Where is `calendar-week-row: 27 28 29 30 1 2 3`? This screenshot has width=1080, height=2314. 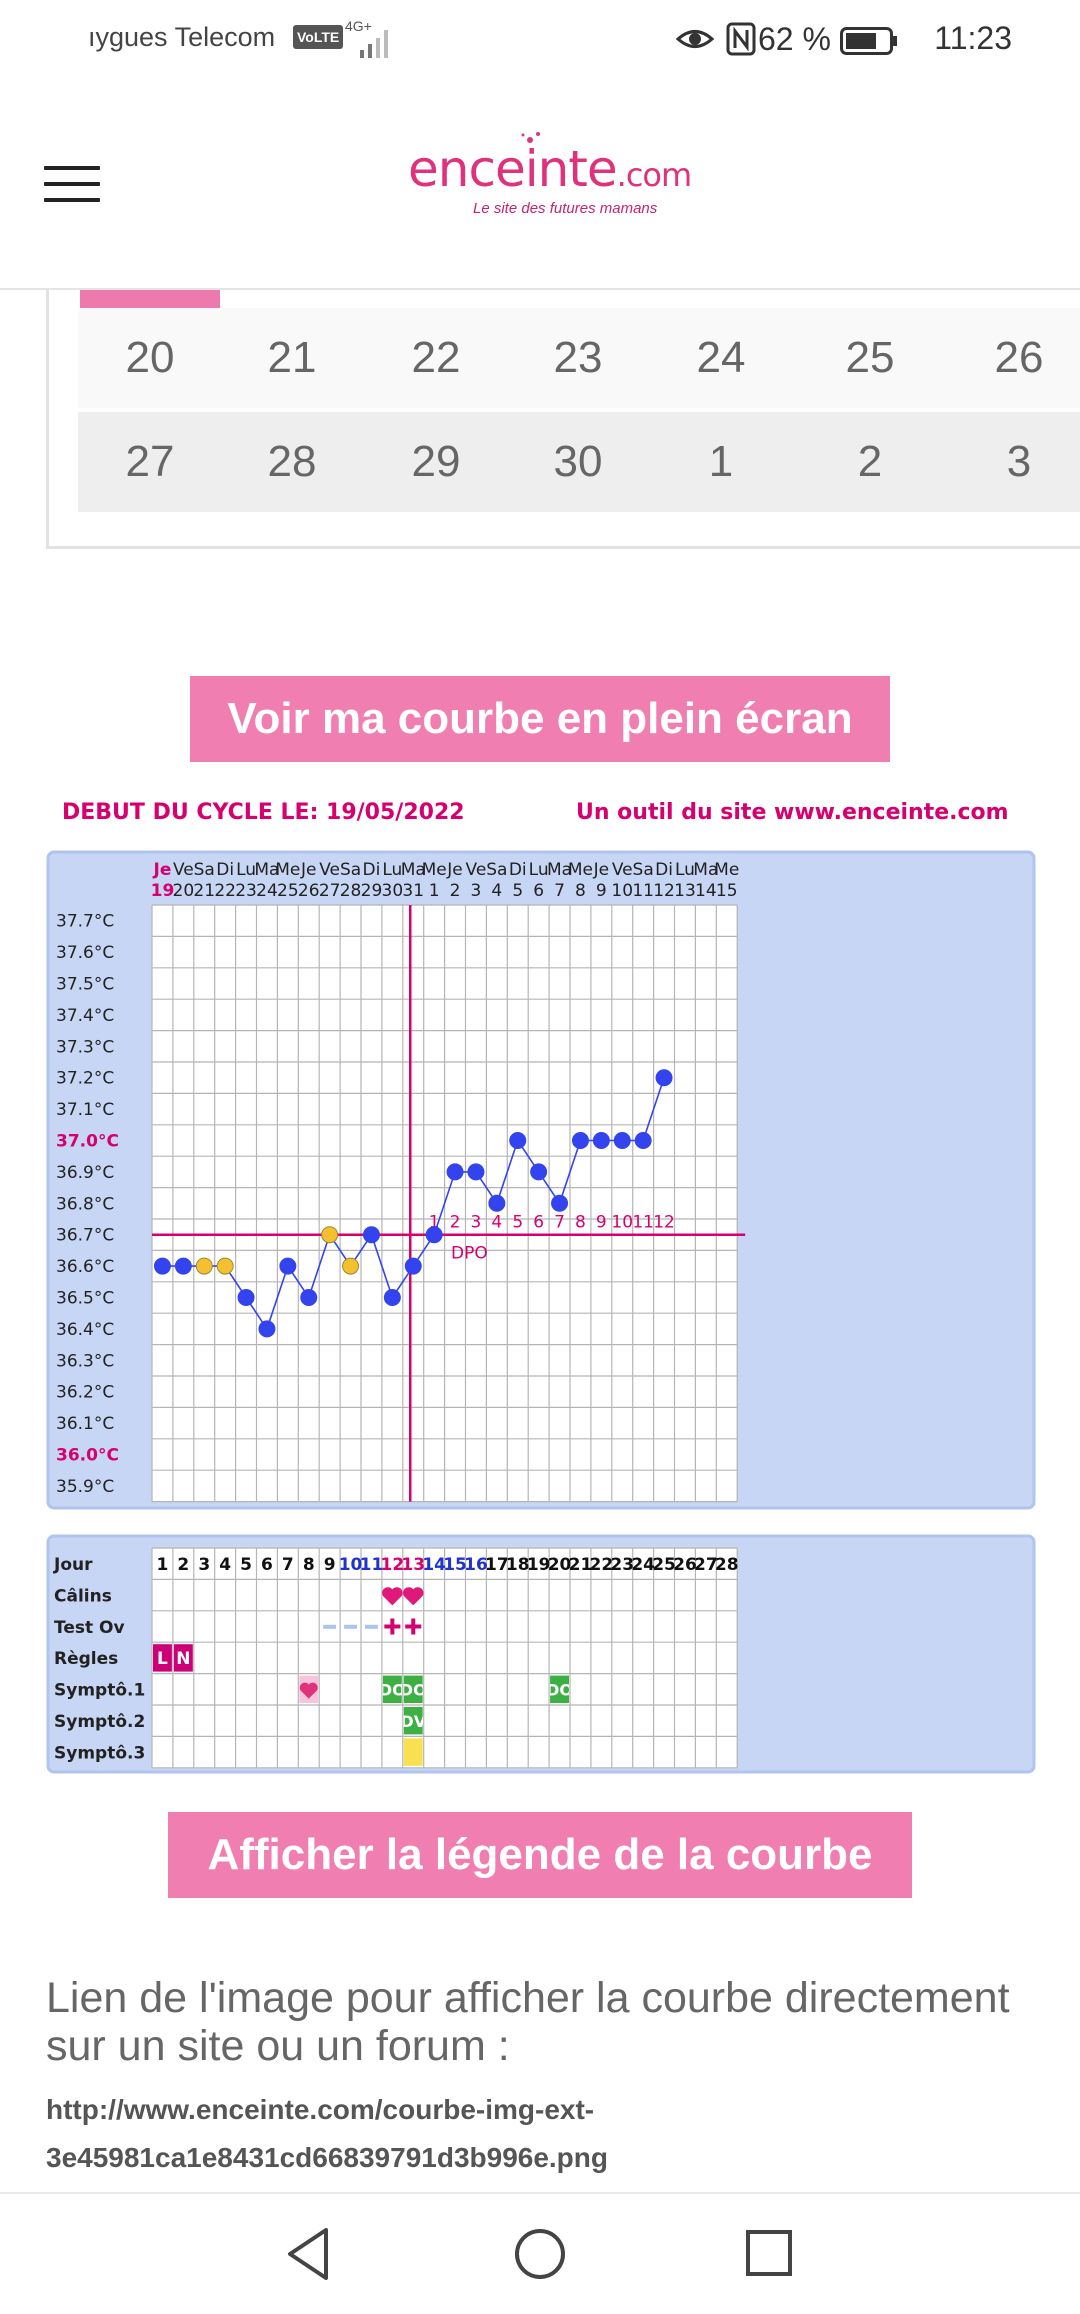 calendar-week-row: 27 28 29 30 1 2 3 is located at coordinates (579, 462).